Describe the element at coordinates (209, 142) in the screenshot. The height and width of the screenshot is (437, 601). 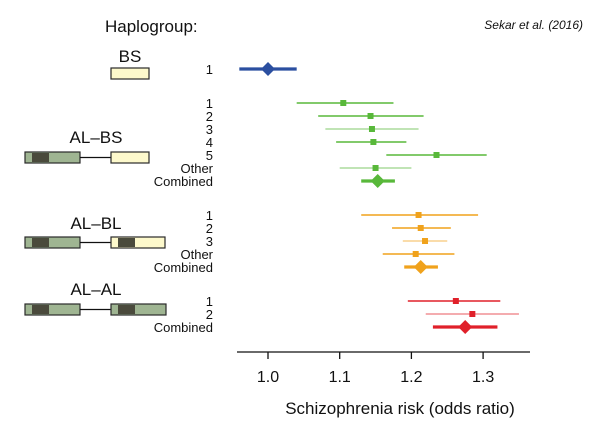
I see `row-label: 4` at that location.